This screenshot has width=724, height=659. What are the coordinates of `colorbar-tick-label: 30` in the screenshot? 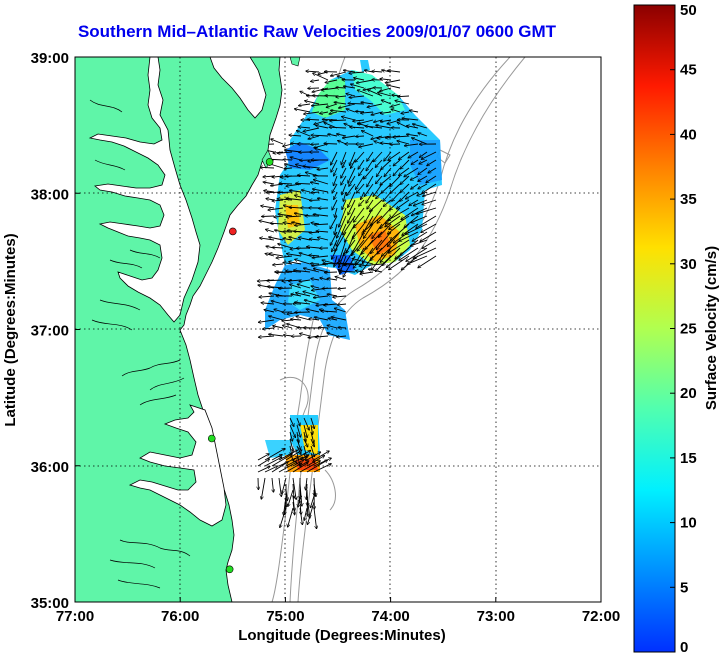 It's located at (688, 264).